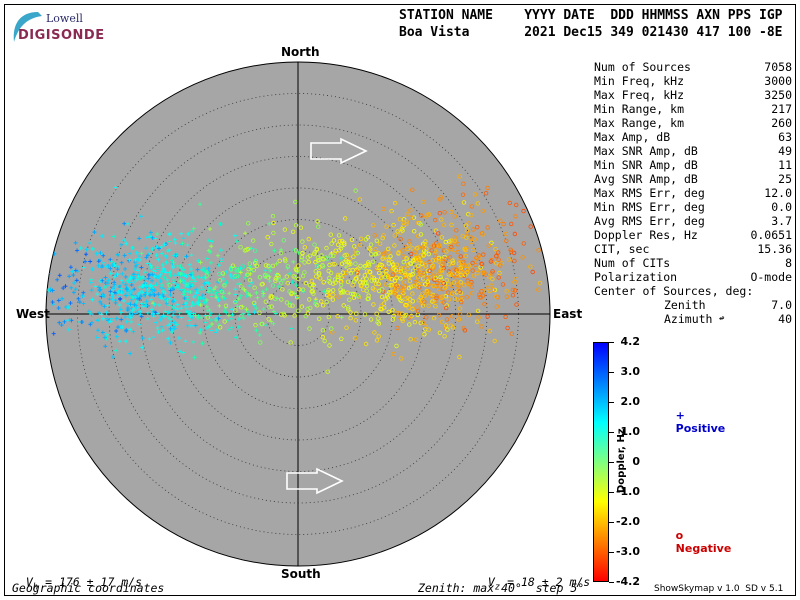 The height and width of the screenshot is (600, 800). What do you see at coordinates (611, 432) in the screenshot?
I see `colorbar-tick-mark` at bounding box center [611, 432].